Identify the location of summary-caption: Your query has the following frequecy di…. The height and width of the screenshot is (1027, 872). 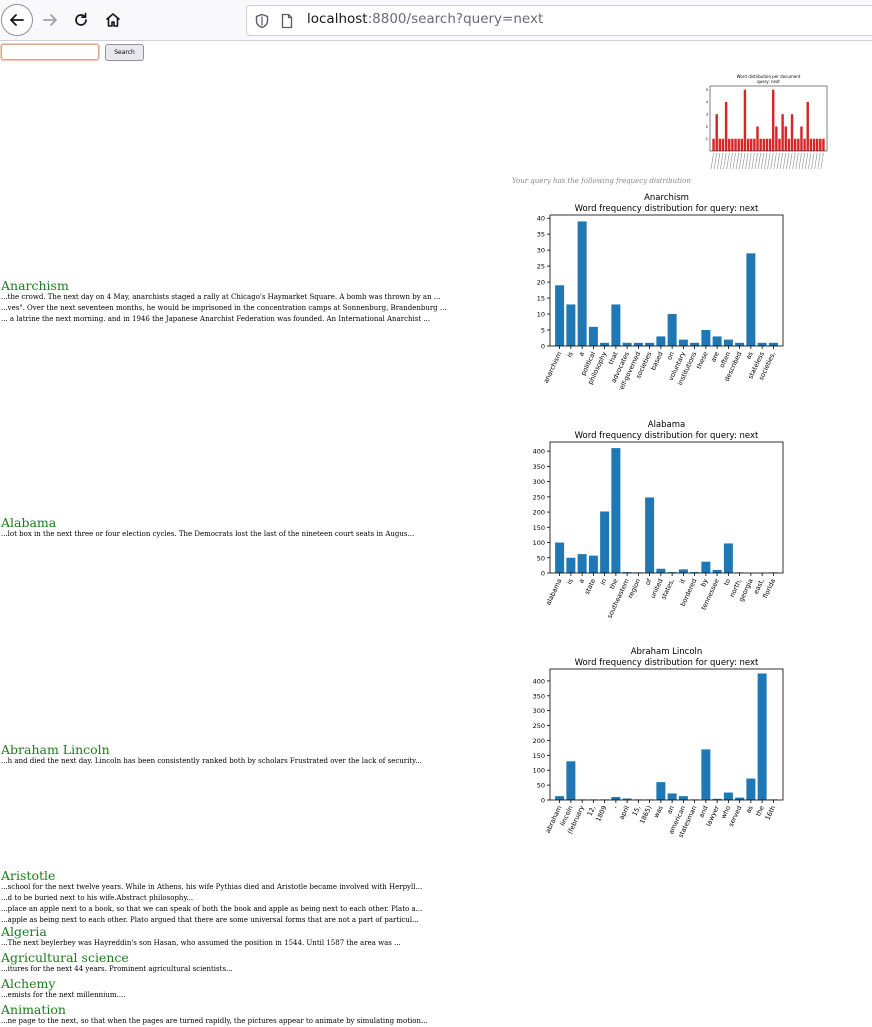
(601, 181).